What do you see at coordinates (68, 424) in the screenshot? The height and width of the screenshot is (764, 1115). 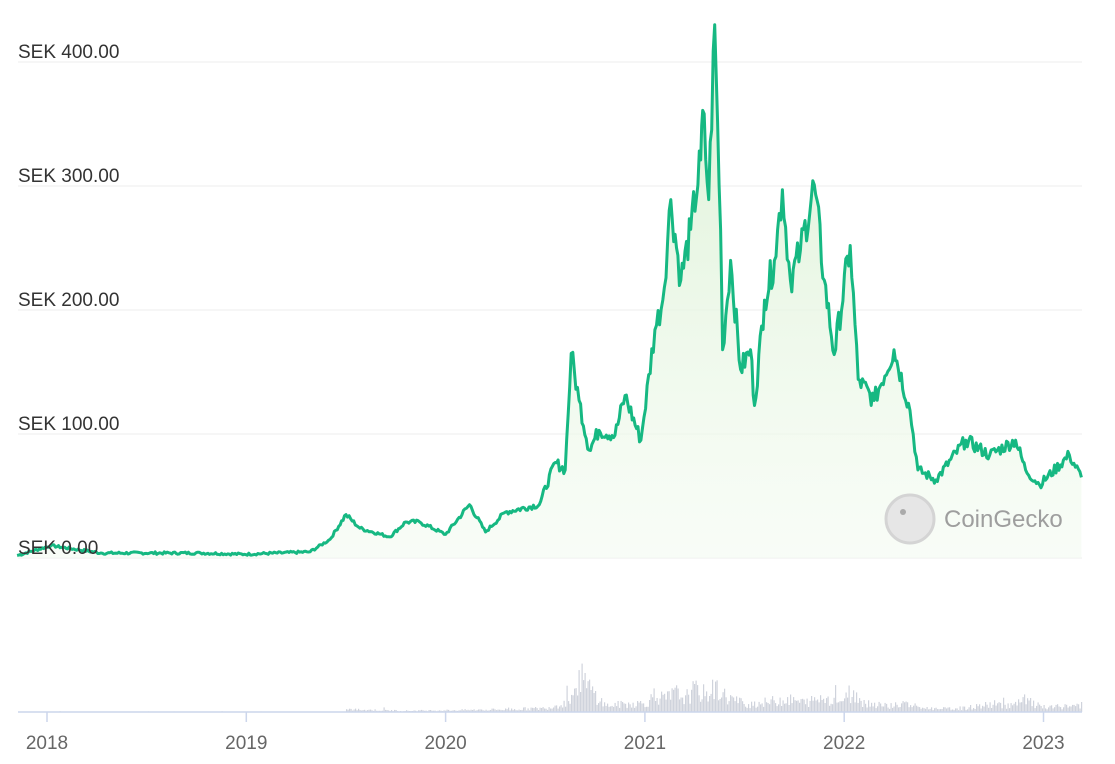 I see `y-tick-label: SEK 100.00` at bounding box center [68, 424].